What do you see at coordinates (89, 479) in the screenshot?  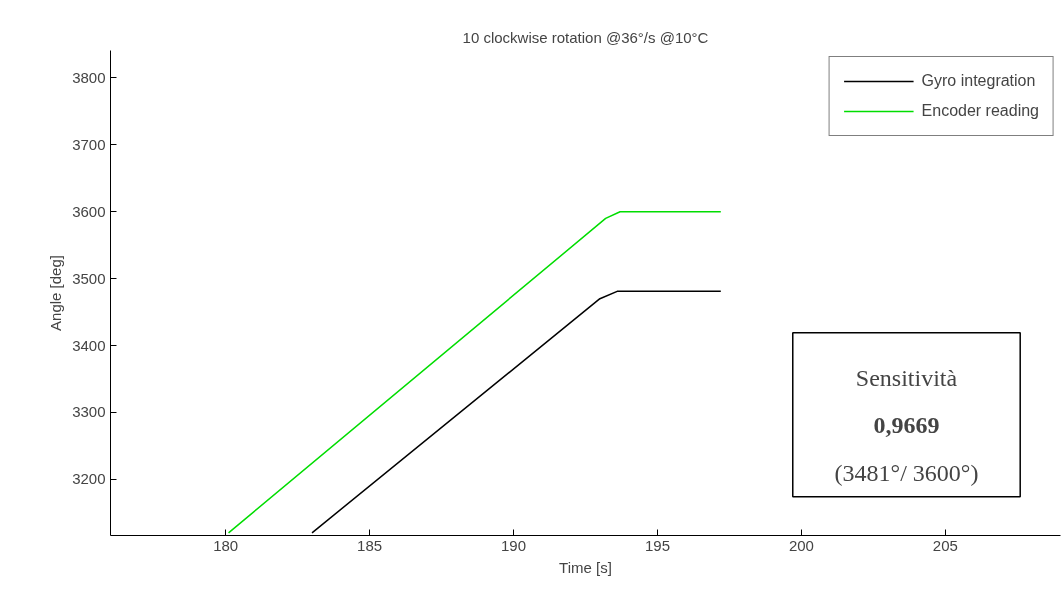 I see `y-tick-label: 3200` at bounding box center [89, 479].